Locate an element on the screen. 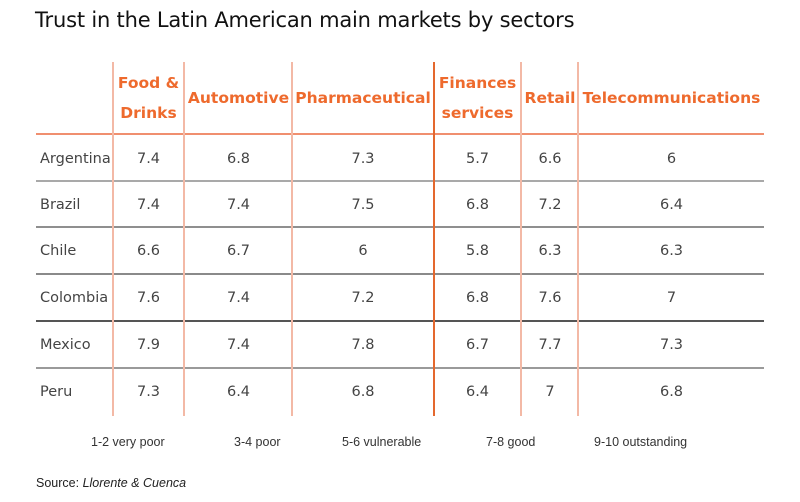 This screenshot has height=502, width=800. source-note: Source: Llorente & Cuenca is located at coordinates (111, 483).